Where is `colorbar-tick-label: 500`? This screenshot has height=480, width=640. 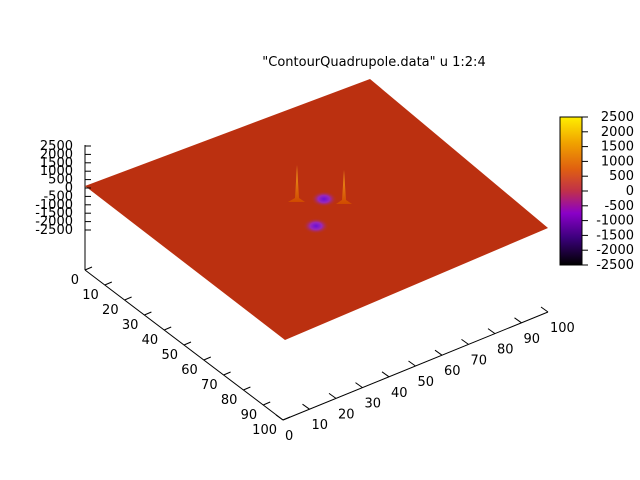
colorbar-tick-label: 500 is located at coordinates (621, 176).